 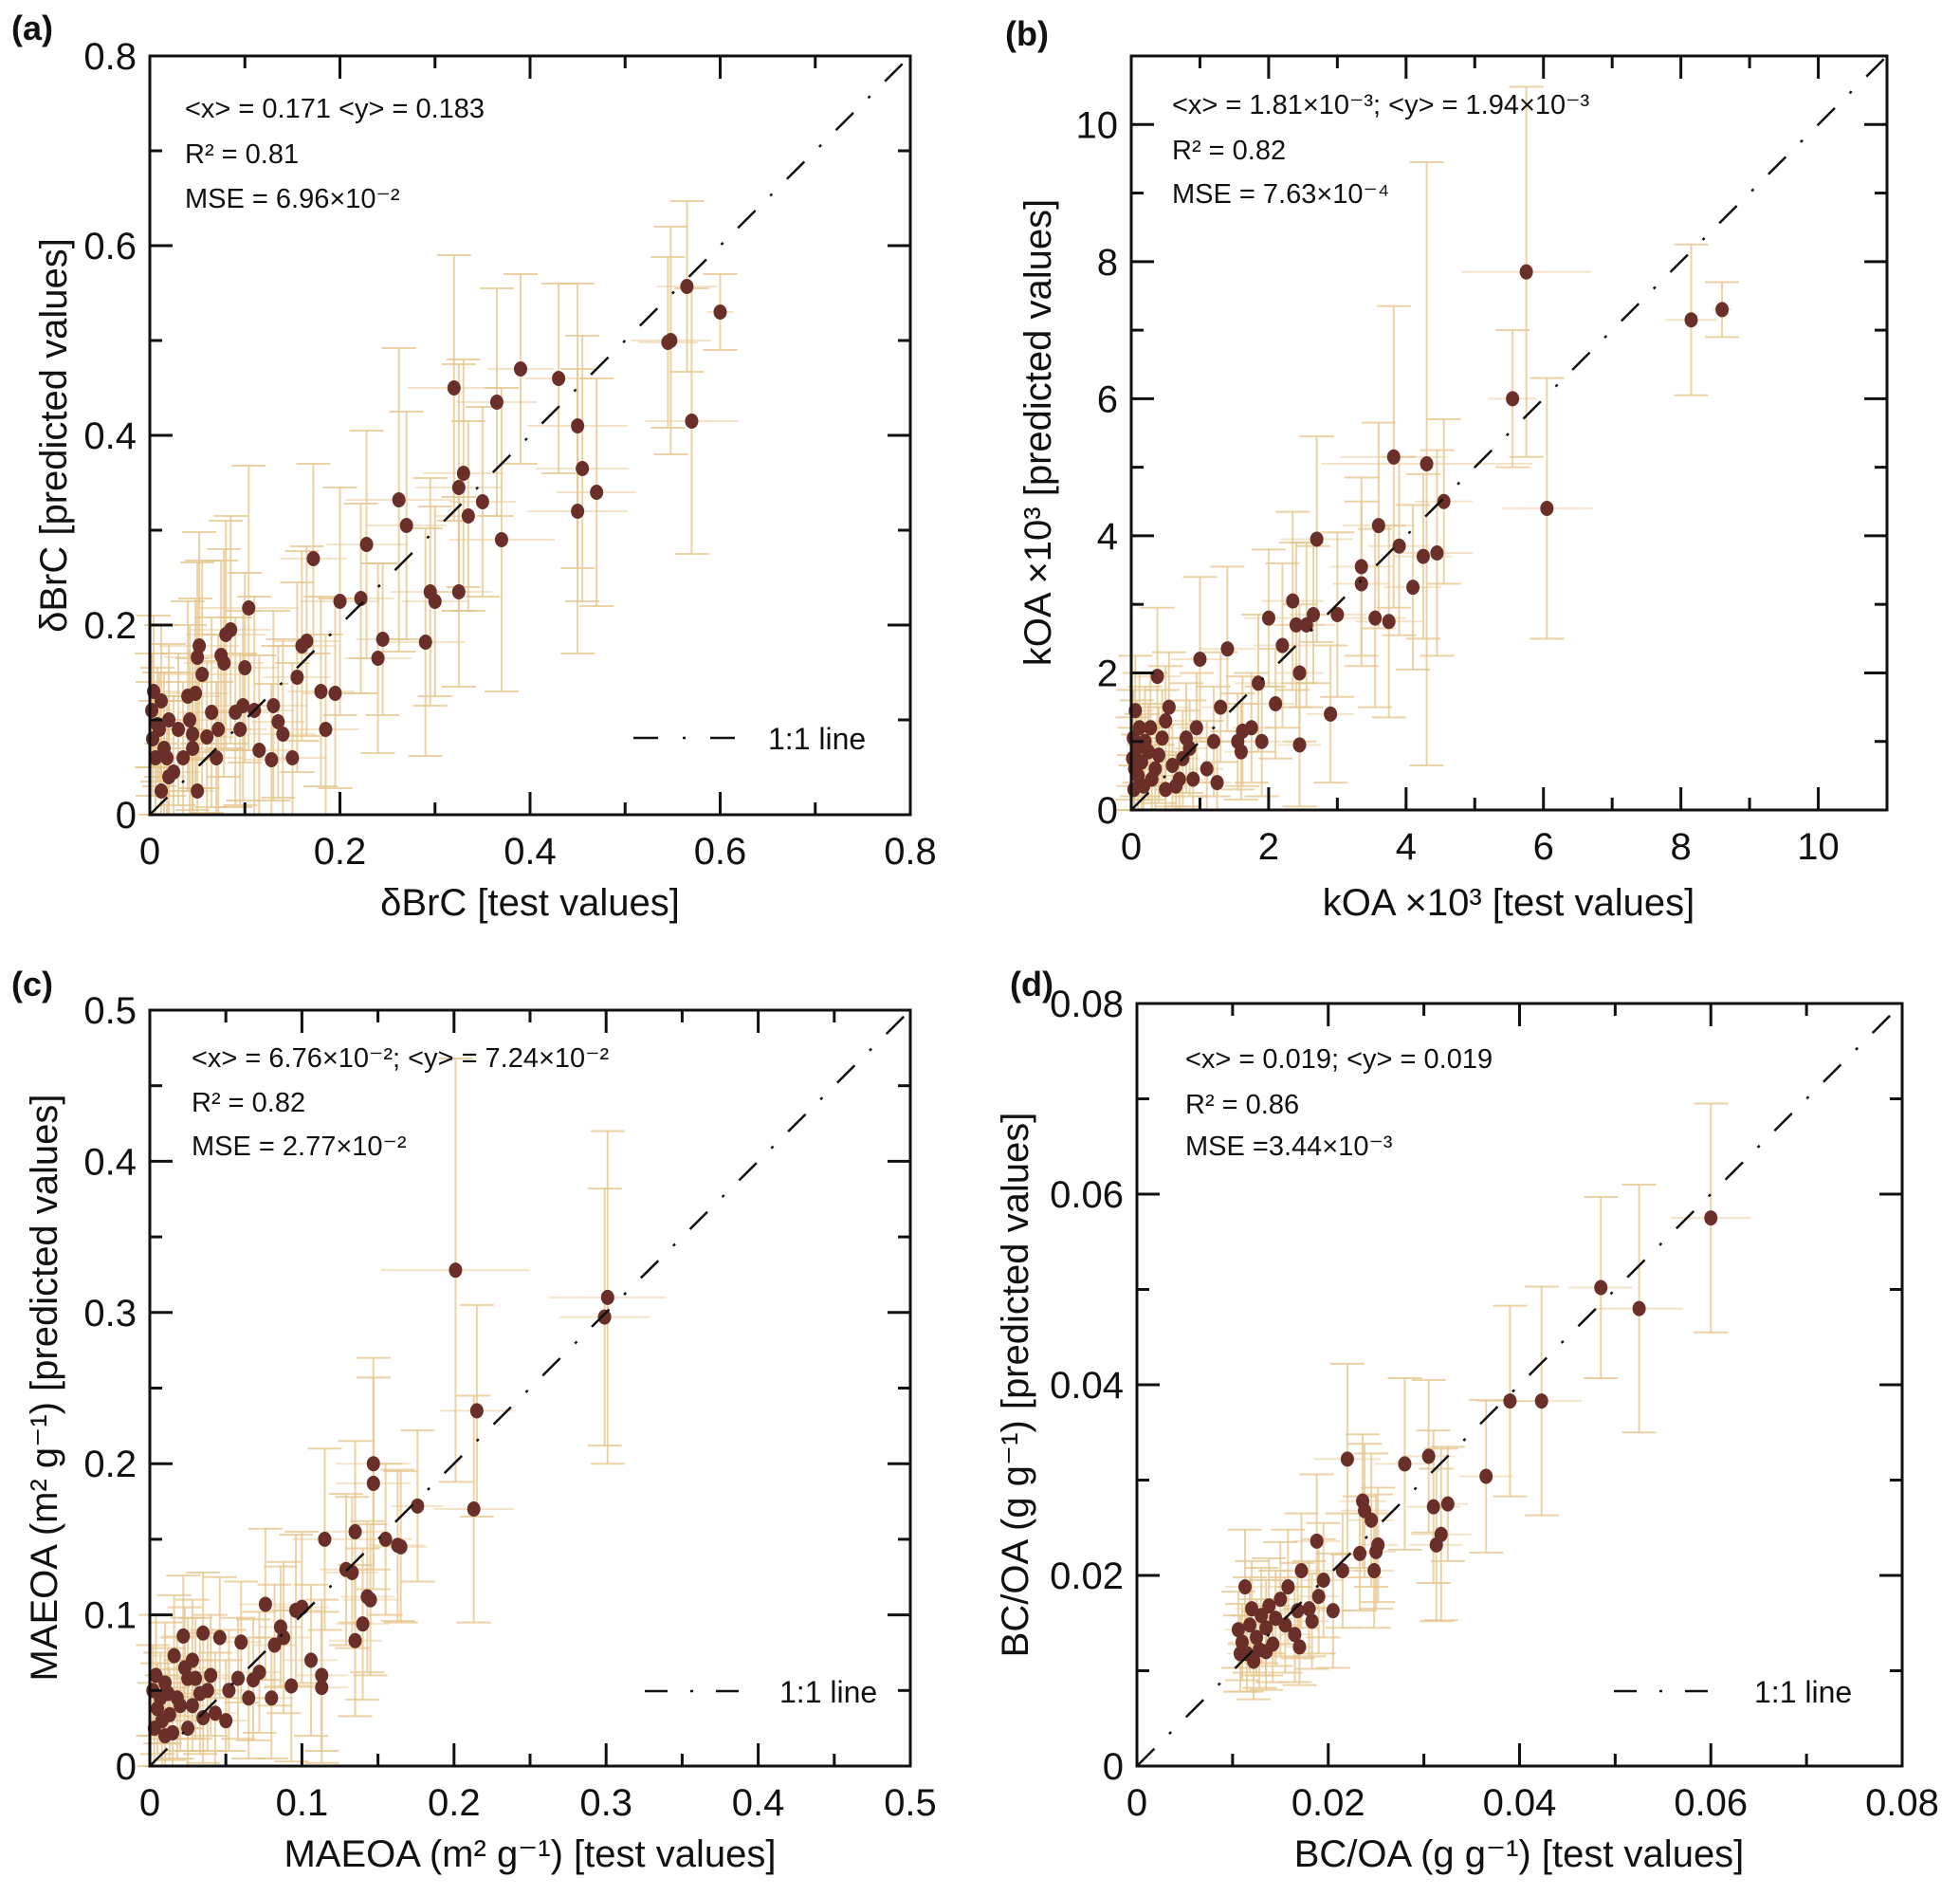 I want to click on y-tick-label: 0.8, so click(x=110, y=57).